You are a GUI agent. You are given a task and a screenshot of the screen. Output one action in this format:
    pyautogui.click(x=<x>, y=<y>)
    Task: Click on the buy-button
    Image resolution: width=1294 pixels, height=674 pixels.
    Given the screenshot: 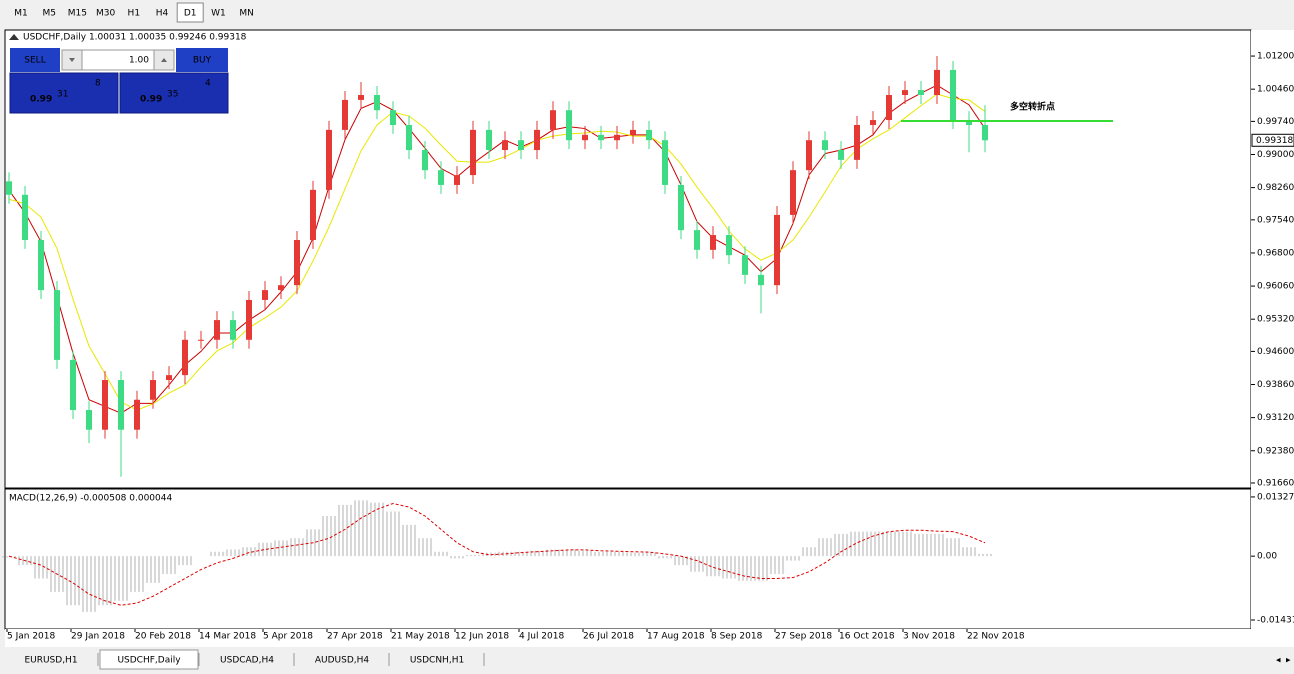 What is the action you would take?
    pyautogui.click(x=202, y=60)
    